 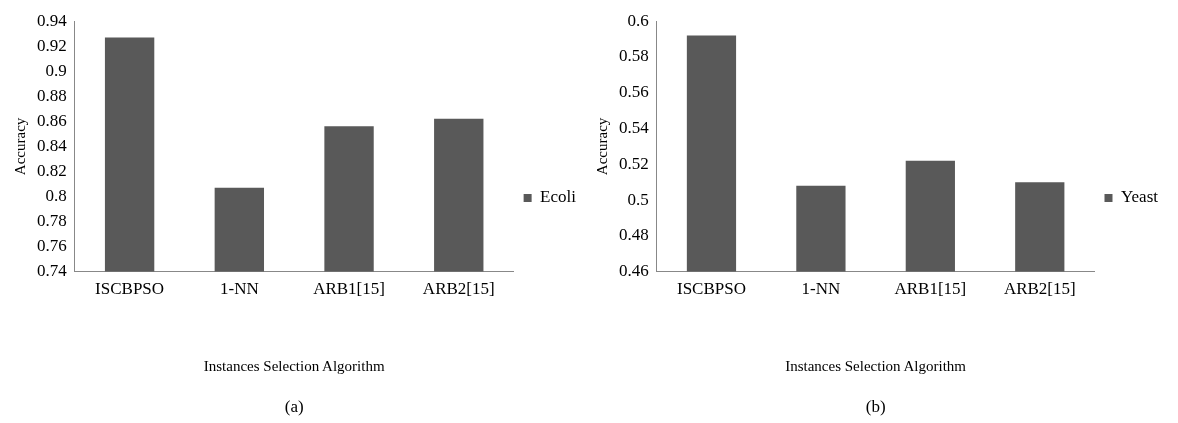 I want to click on legend-label: Ecoli, so click(x=558, y=197).